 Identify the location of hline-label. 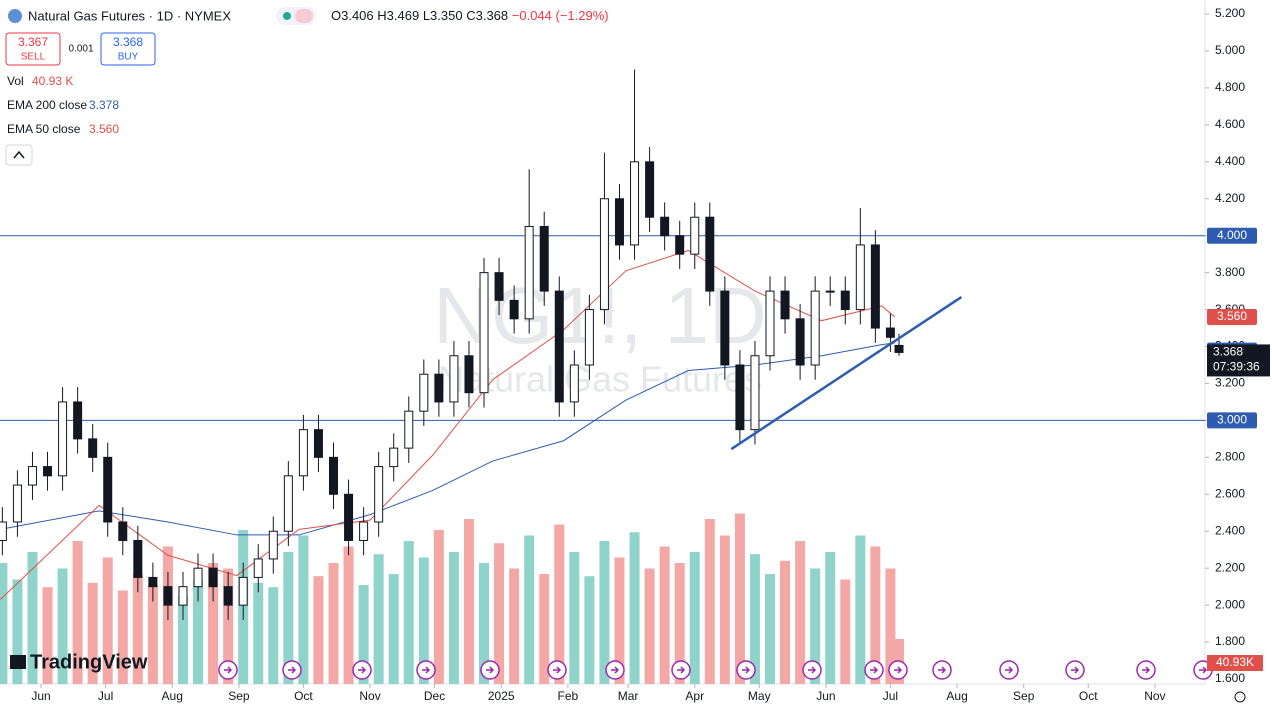
(1232, 235).